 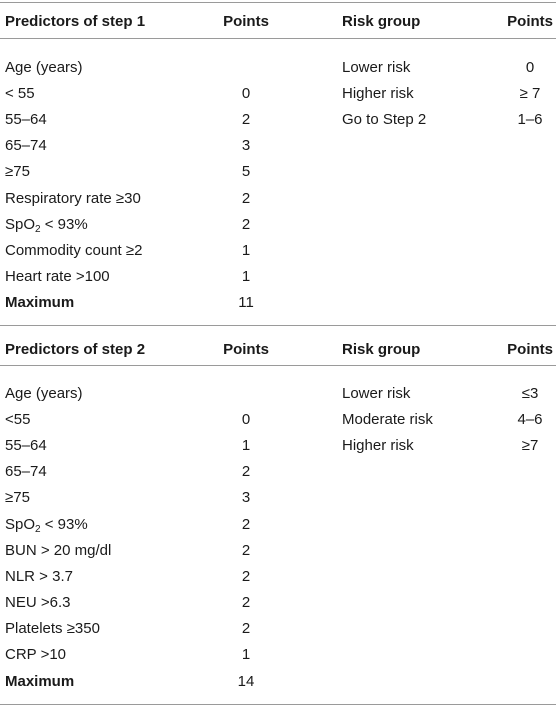 I want to click on step1-row-label: Heart rate >100, so click(x=57, y=276).